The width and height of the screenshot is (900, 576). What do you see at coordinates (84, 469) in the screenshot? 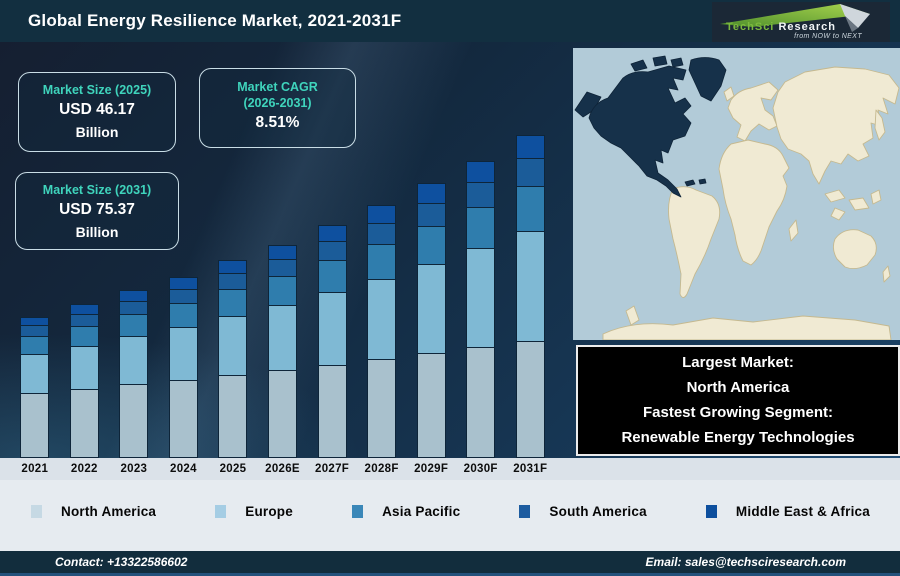
I see `axis-label-2022: 2022` at bounding box center [84, 469].